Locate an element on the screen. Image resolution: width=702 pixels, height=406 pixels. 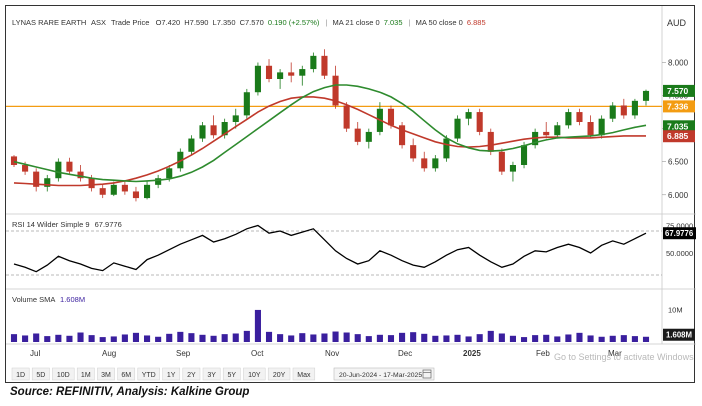
price-tick-label: 6.000 is located at coordinates (678, 195).